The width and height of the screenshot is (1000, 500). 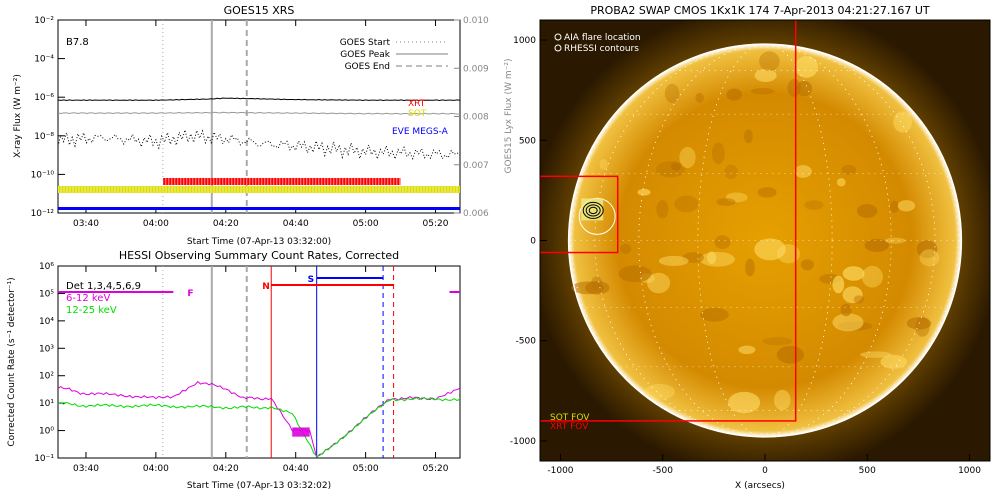 What do you see at coordinates (417, 114) in the screenshot?
I see `coverage-label-sot: SOT` at bounding box center [417, 114].